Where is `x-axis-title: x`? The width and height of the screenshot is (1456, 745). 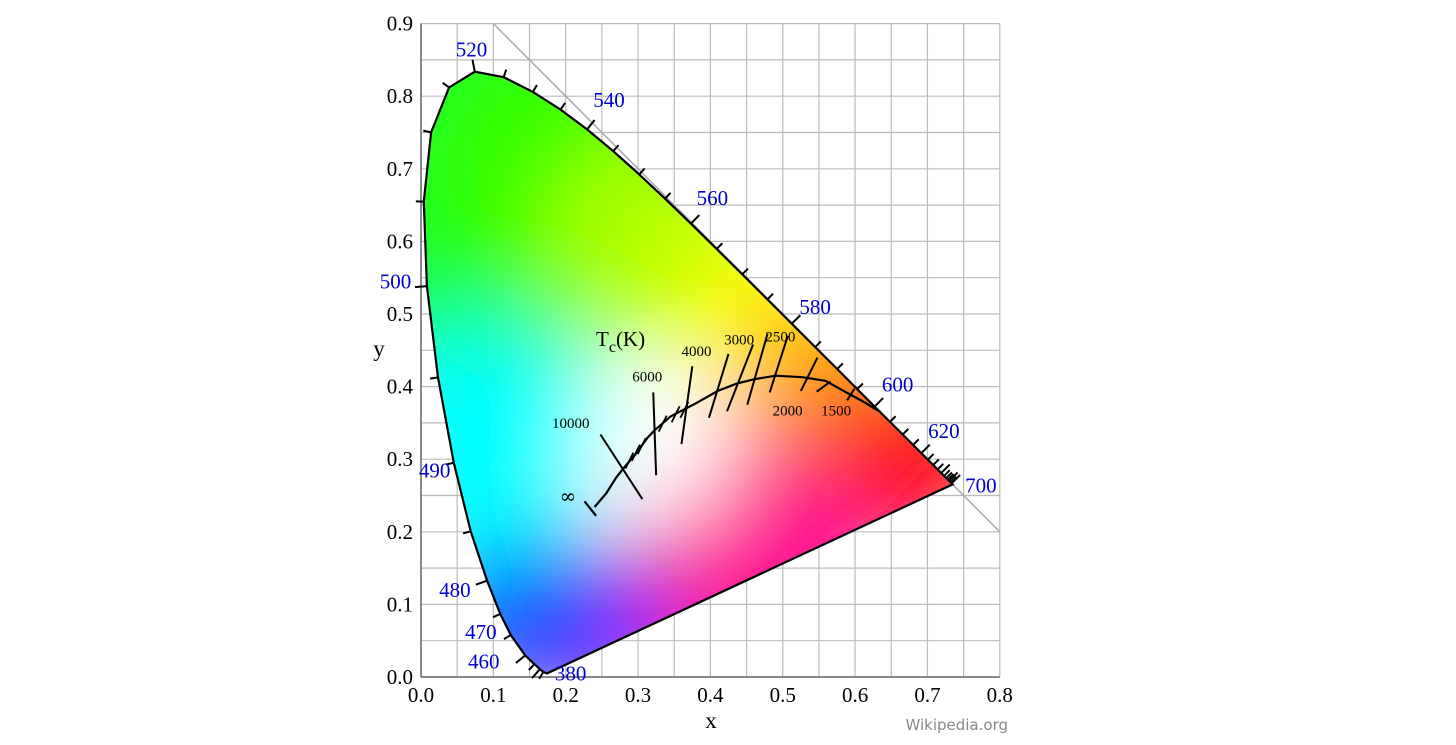
x-axis-title: x is located at coordinates (711, 720).